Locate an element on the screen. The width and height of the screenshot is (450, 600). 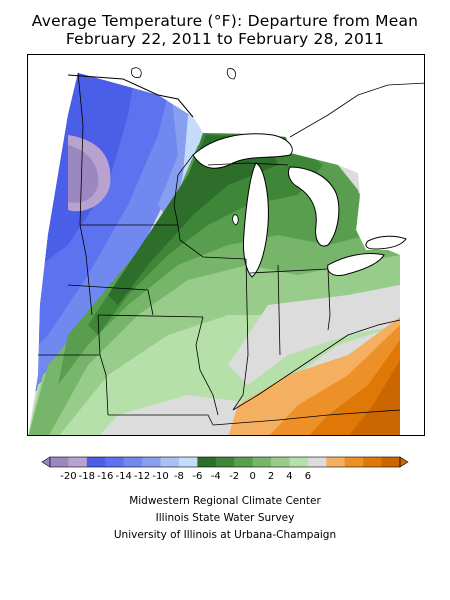
lake-winnebago is located at coordinates (235, 220).